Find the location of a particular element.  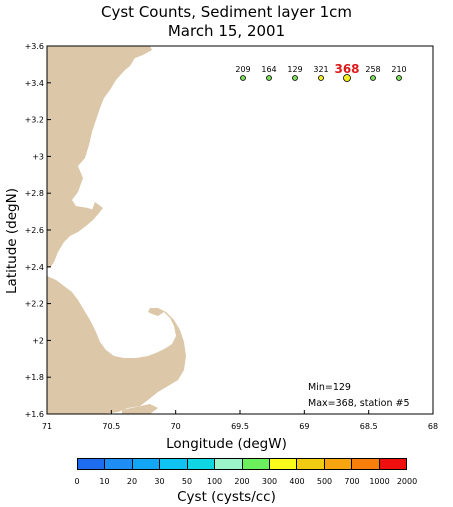

station-value-label: 258 is located at coordinates (372, 69).